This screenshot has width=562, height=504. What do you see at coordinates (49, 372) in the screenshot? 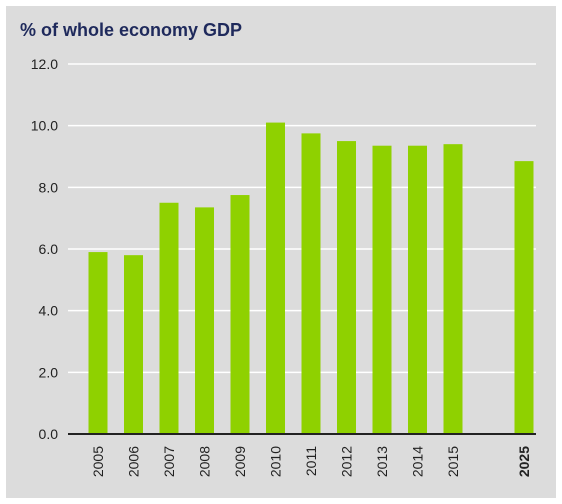
I see `y-tick-label: 2.0` at bounding box center [49, 372].